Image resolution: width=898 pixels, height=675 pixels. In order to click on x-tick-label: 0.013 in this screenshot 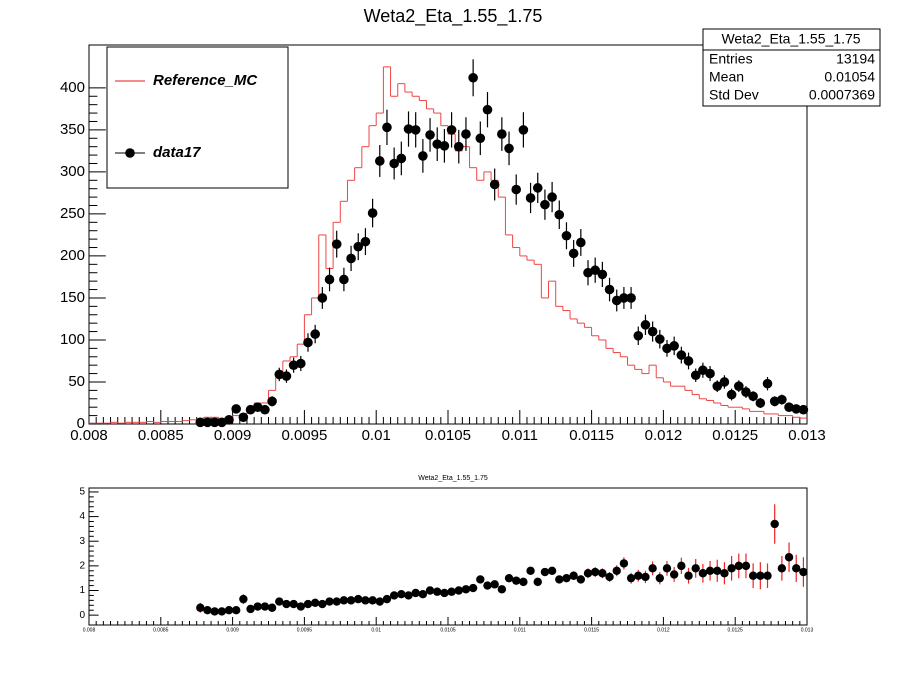, I will do `click(807, 435)`.